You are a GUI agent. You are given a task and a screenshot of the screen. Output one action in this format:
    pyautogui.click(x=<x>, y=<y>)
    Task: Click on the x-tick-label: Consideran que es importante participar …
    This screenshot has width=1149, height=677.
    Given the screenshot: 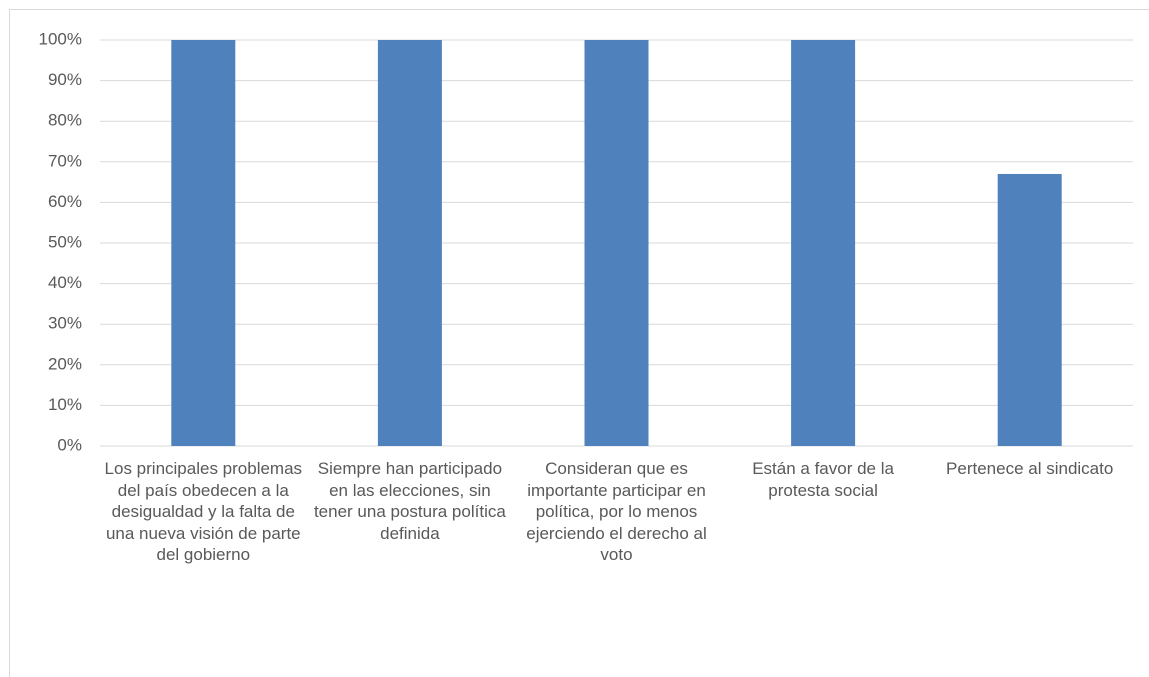 What is the action you would take?
    pyautogui.click(x=616, y=511)
    